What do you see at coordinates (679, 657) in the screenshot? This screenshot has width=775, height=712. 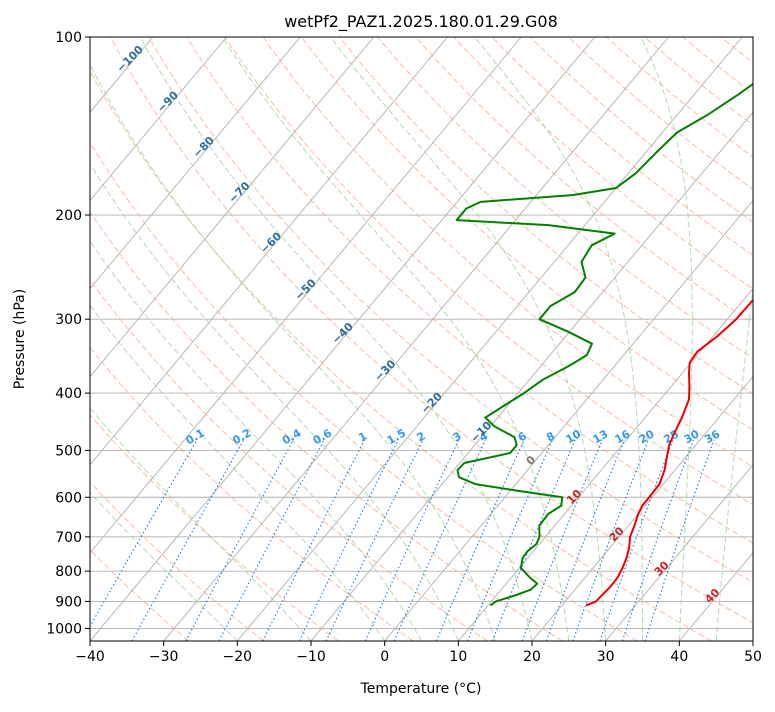 I see `x-tick-label: 40` at bounding box center [679, 657].